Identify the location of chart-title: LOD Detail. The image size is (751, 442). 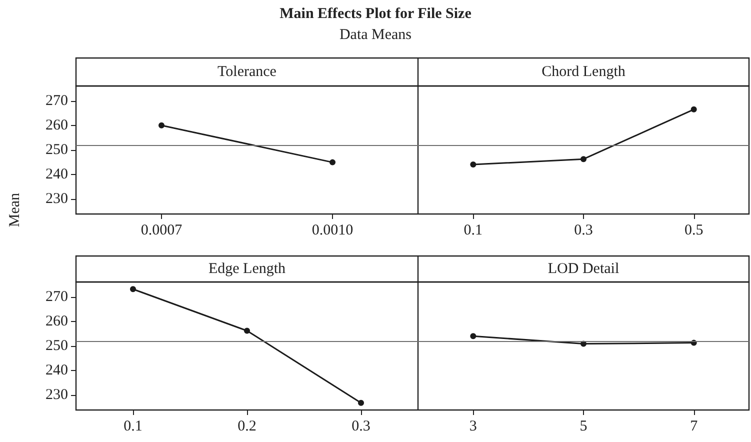
(584, 269).